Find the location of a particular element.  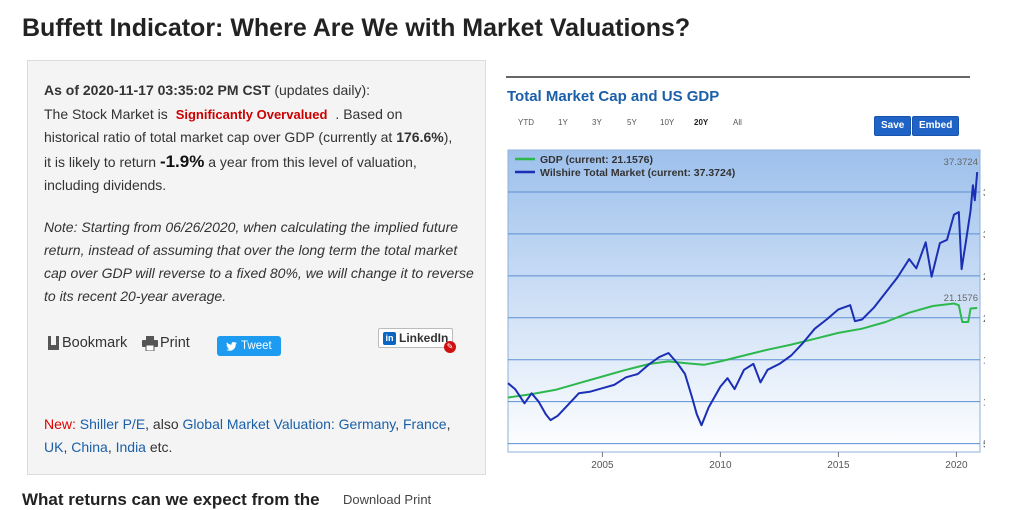

india-link: India is located at coordinates (130, 447).